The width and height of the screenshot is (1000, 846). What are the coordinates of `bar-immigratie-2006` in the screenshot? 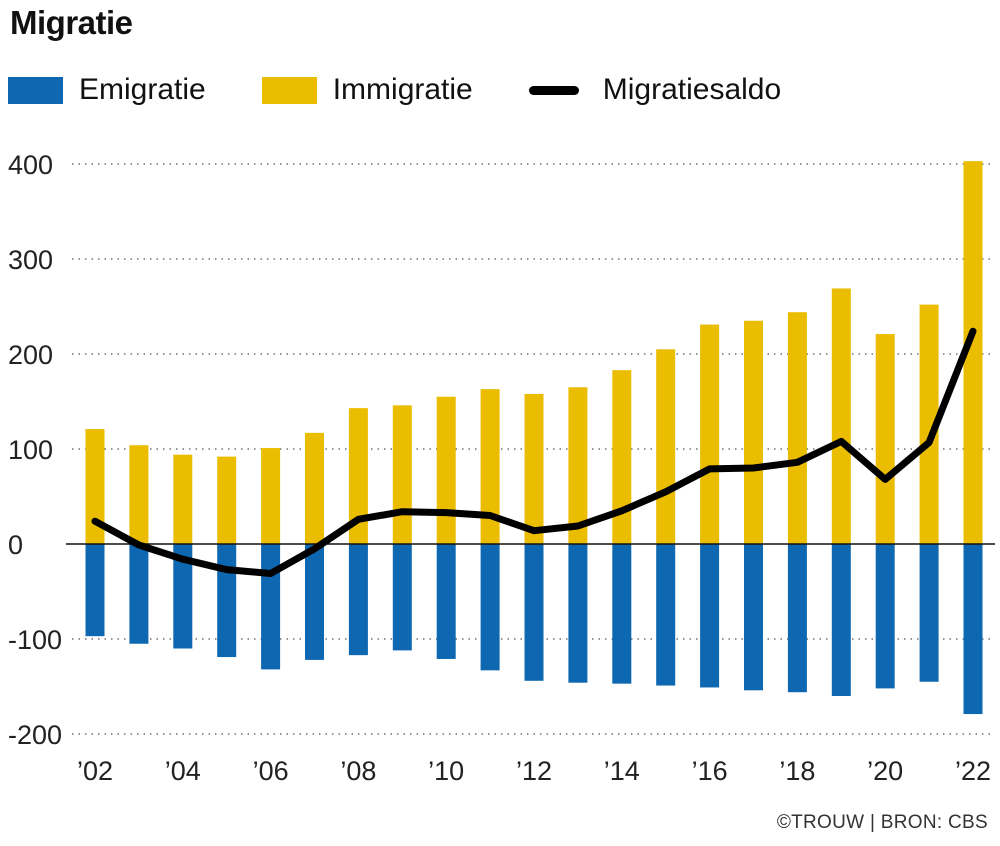 It's located at (271, 496).